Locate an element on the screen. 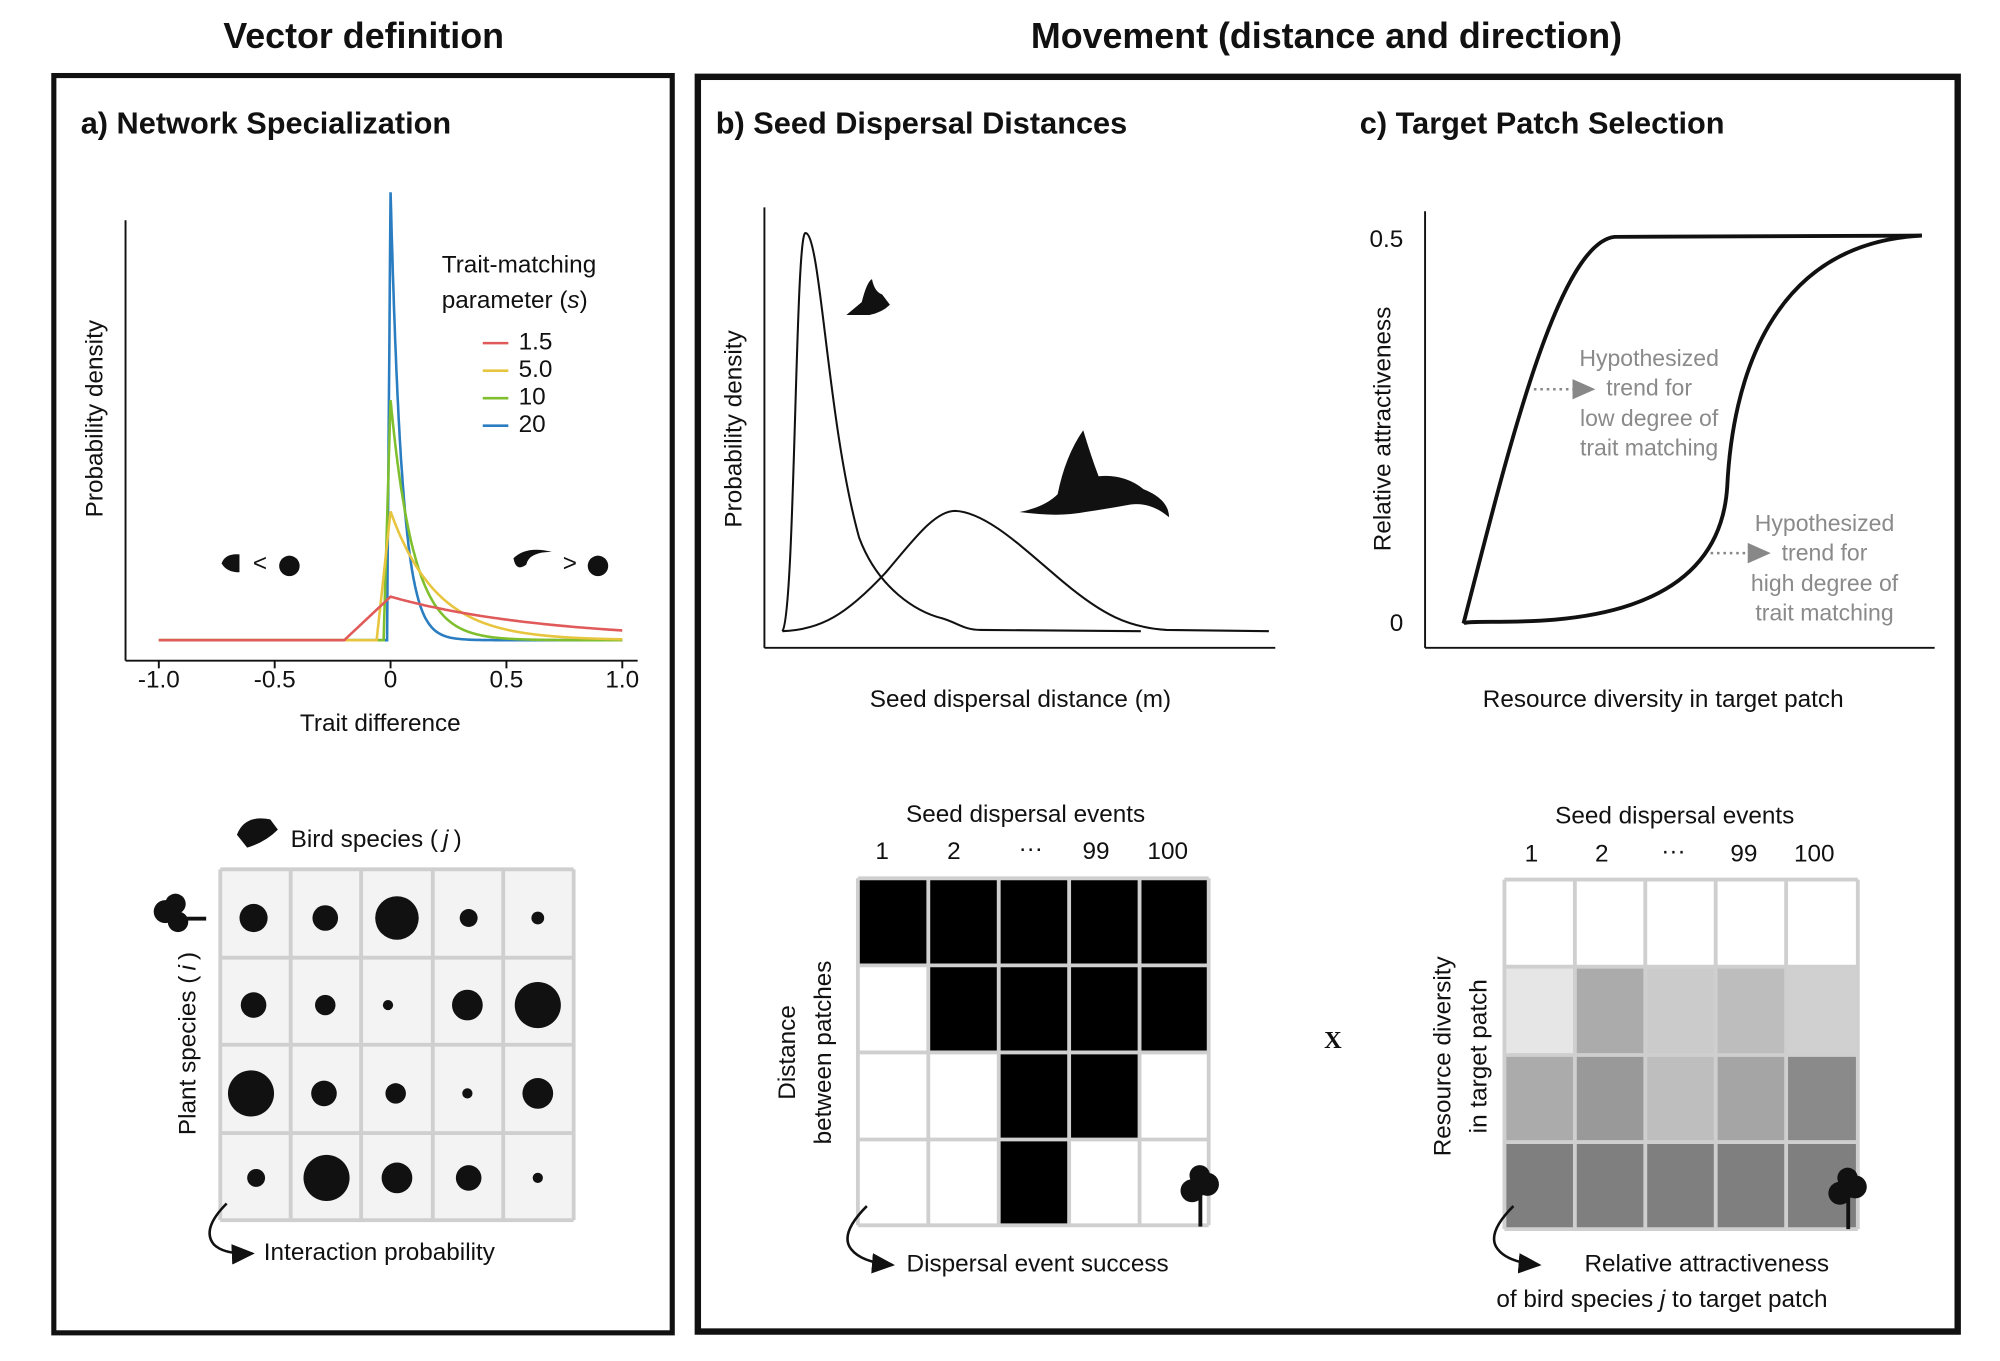  y-tick-label: 0.5 is located at coordinates (1386, 239).